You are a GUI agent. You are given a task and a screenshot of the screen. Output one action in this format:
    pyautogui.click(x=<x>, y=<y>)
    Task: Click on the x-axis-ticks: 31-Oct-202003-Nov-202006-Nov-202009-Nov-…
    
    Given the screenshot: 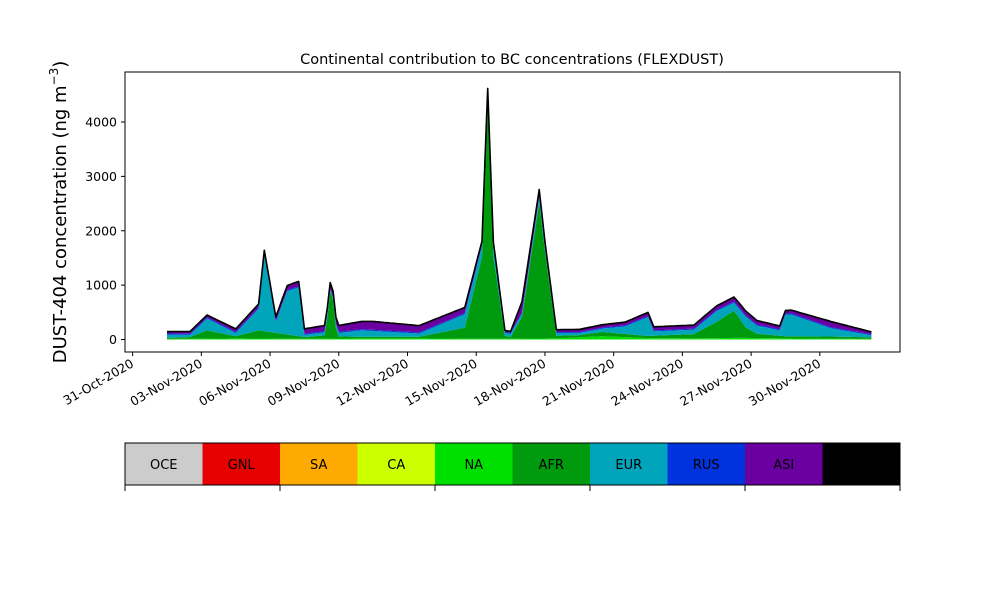 What is the action you would take?
    pyautogui.click(x=441, y=380)
    